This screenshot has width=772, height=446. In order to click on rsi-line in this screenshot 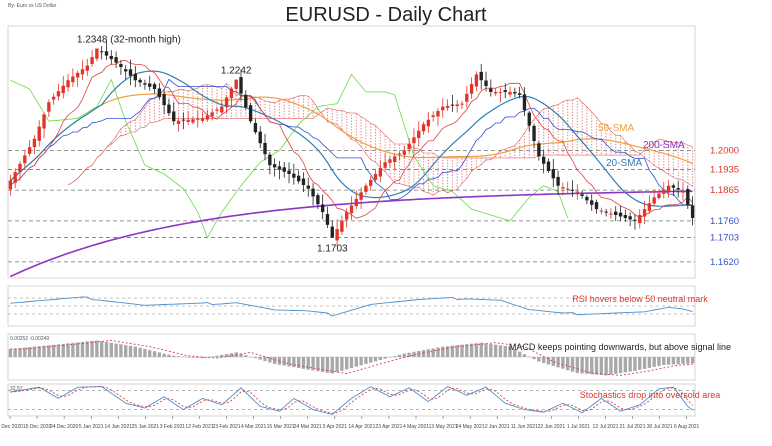, I will do `click(351, 306)`.